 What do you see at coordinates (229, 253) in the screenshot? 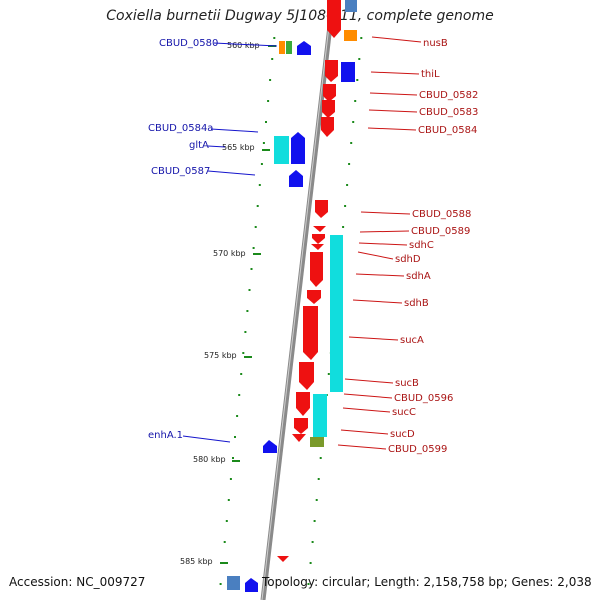
I see `tick-label-570: 570 kbp` at bounding box center [229, 253].